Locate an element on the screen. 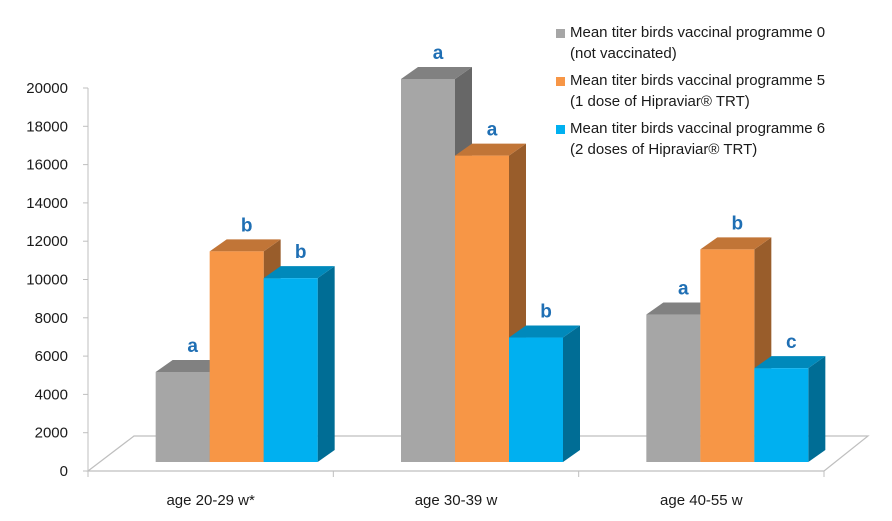 Image resolution: width=892 pixels, height=521 pixels. y-tick-label: 12000 is located at coordinates (47, 241).